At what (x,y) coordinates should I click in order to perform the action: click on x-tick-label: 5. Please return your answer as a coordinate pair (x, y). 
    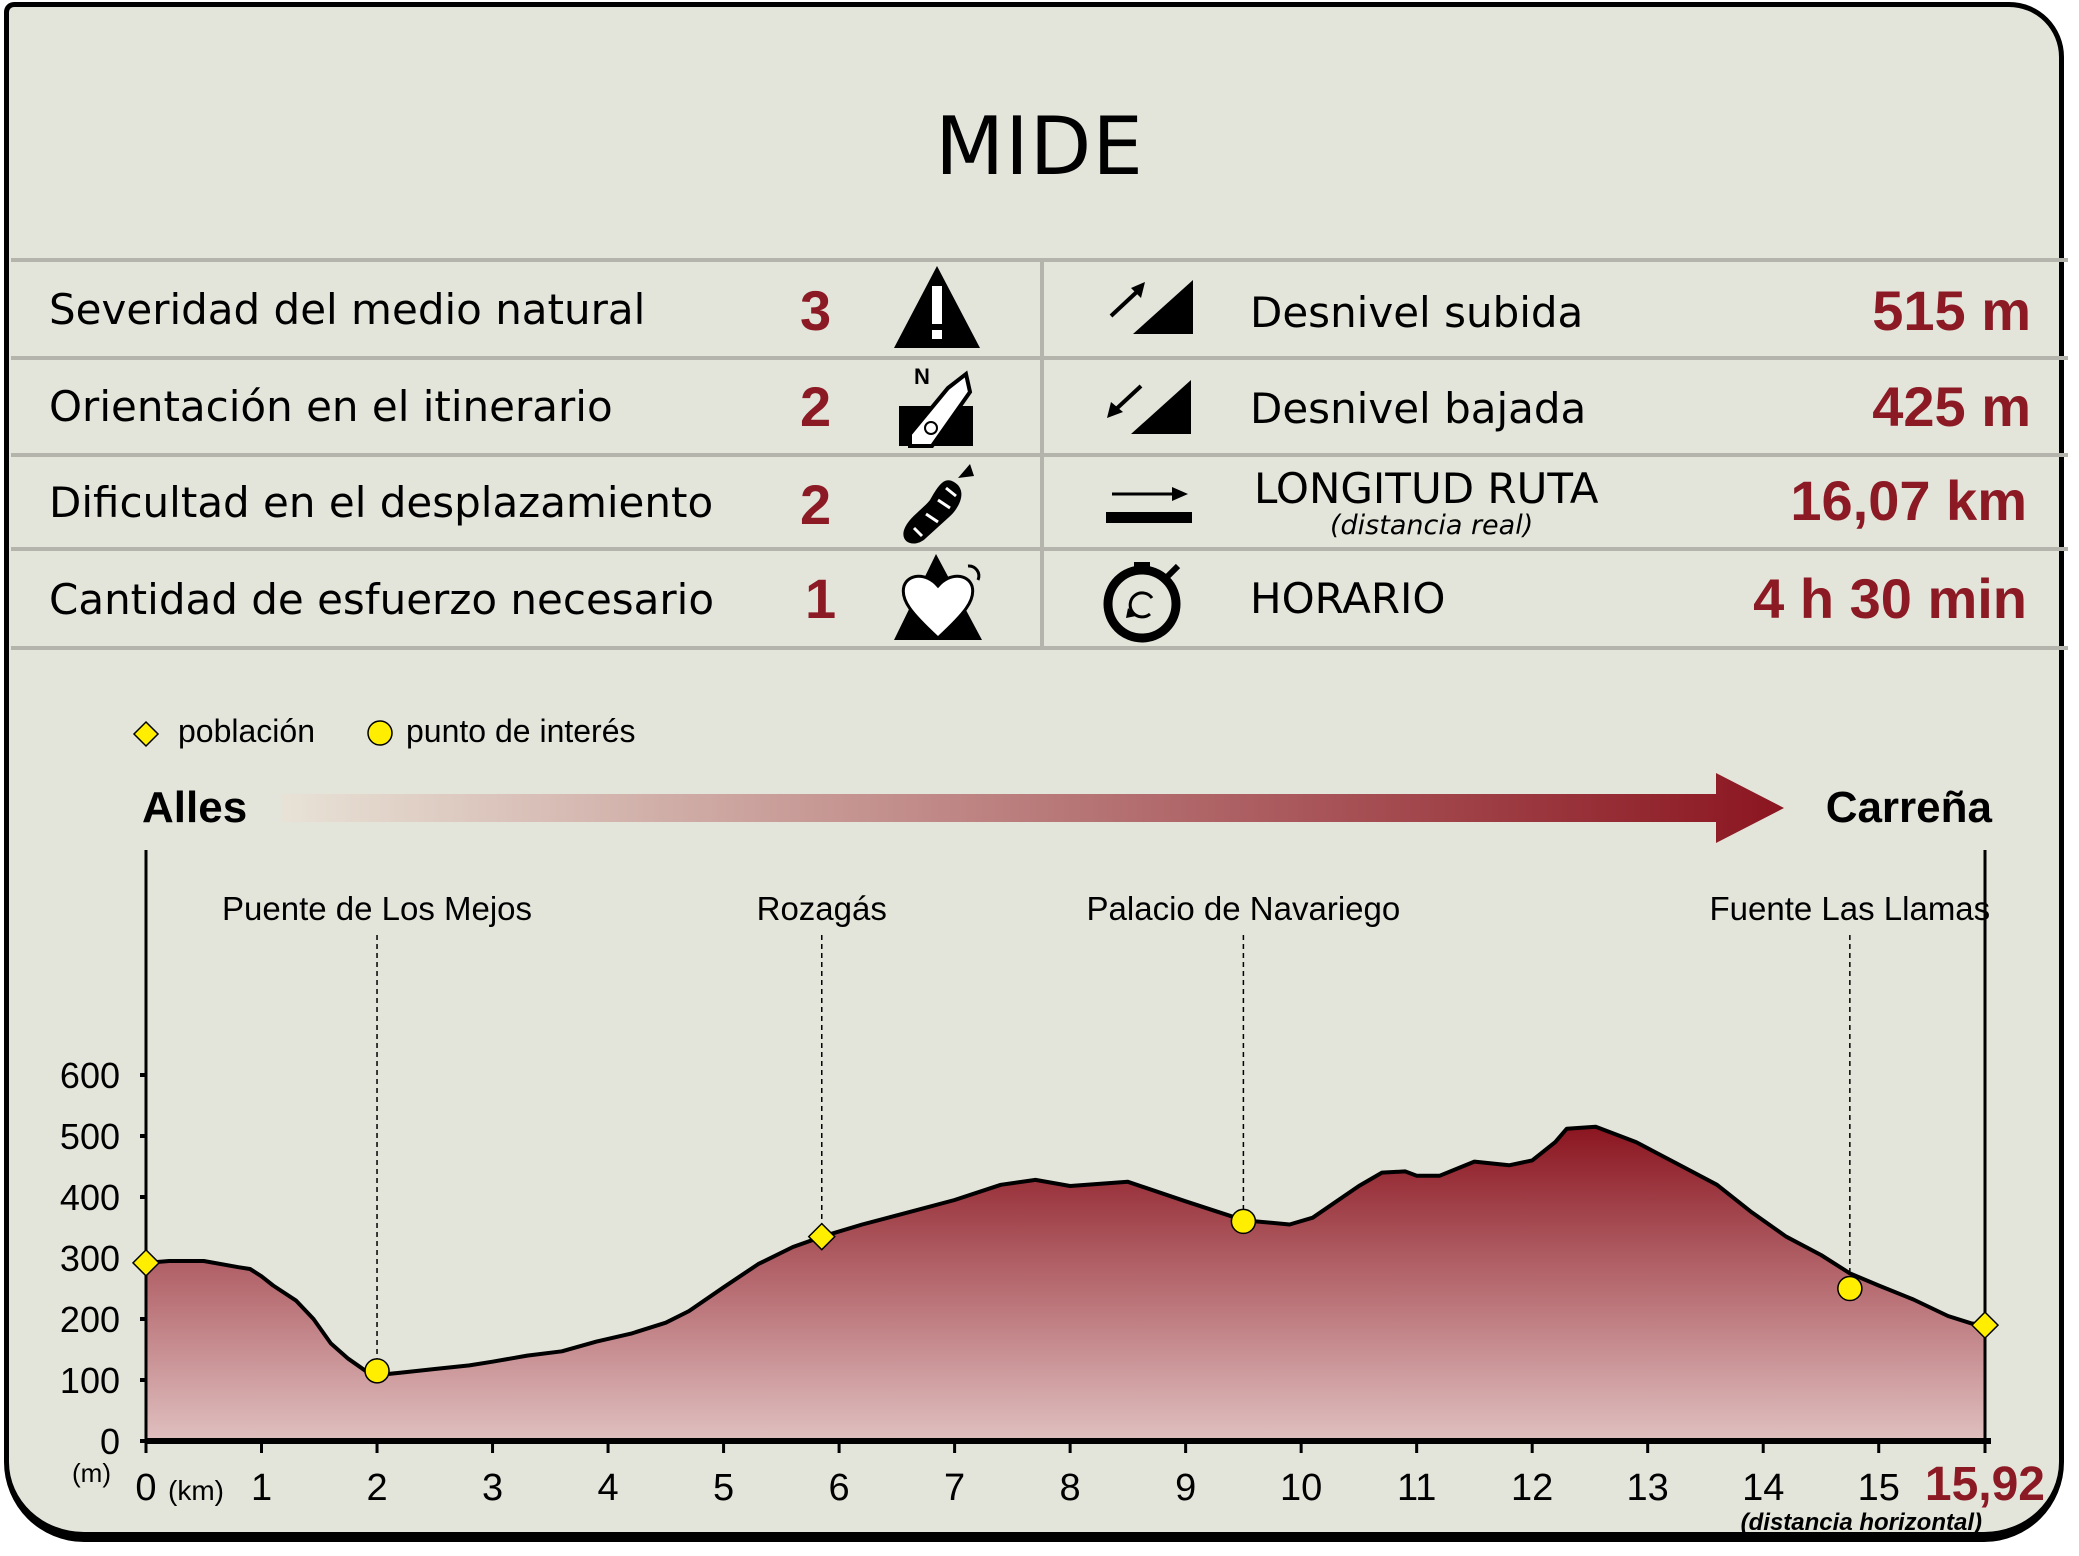
    Looking at the image, I should click on (723, 1488).